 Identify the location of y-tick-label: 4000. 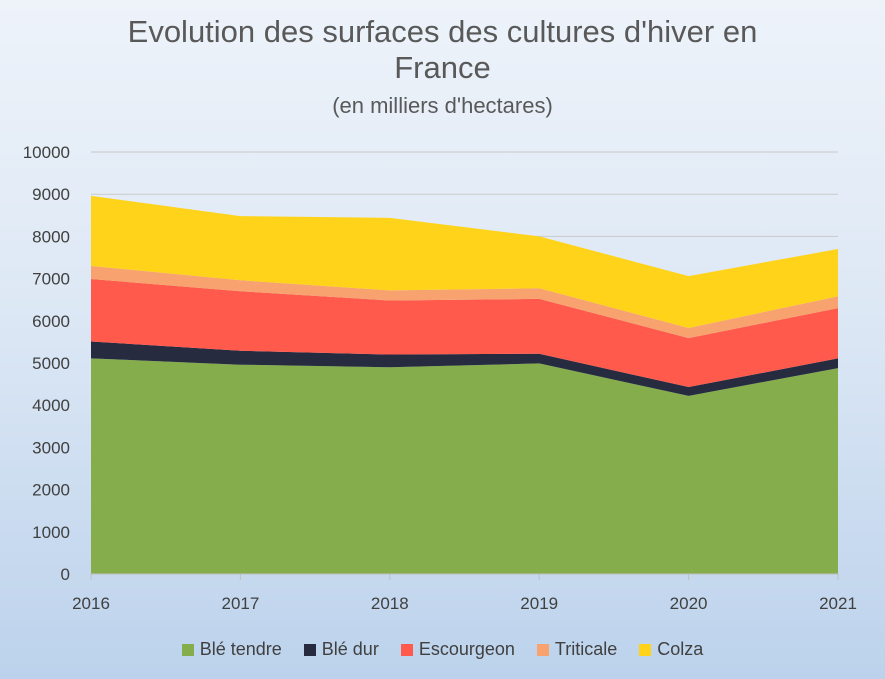
(51, 405).